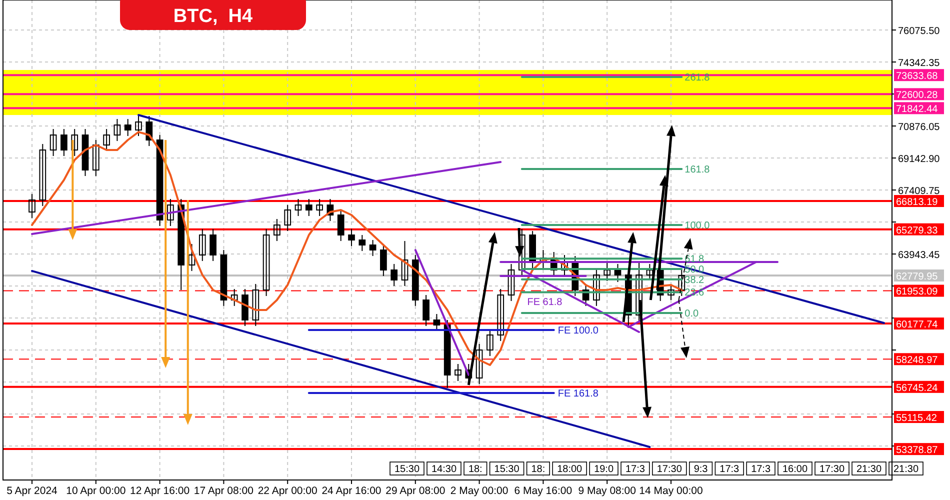  Describe the element at coordinates (917, 292) in the screenshot. I see `ref-line-label: 61953.09` at that location.